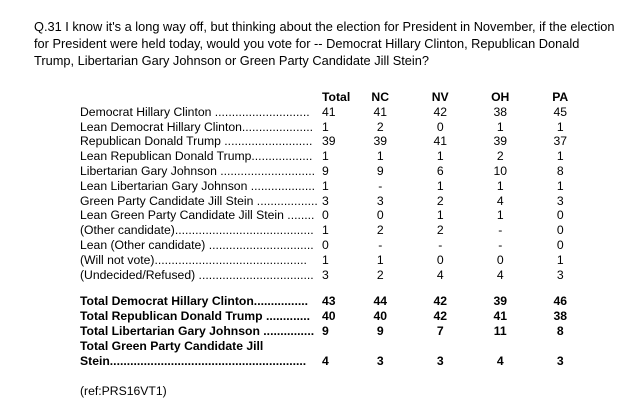 This screenshot has width=639, height=406. I want to click on cell-nv: 42, so click(440, 111).